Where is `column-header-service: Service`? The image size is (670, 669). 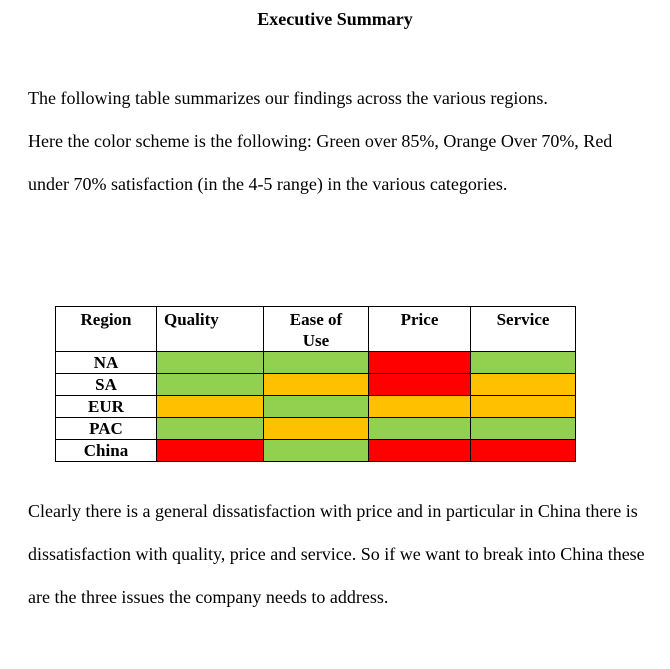 column-header-service: Service is located at coordinates (523, 329).